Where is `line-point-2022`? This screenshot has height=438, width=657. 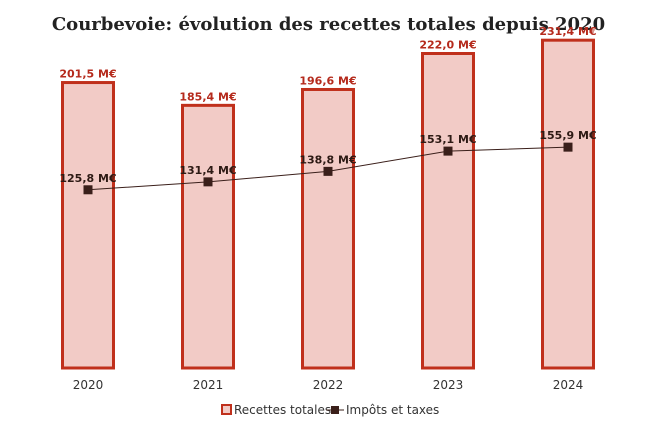 line-point-2022 is located at coordinates (328, 171).